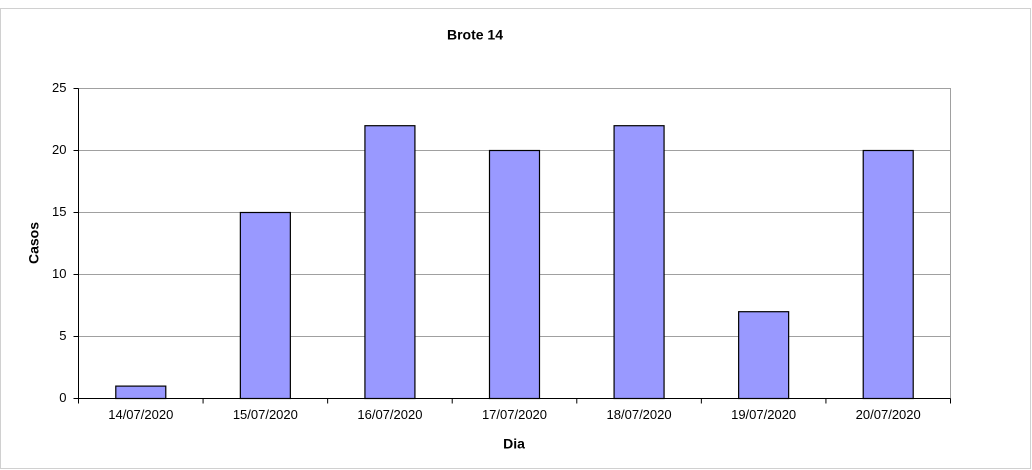 The width and height of the screenshot is (1032, 470). I want to click on x-axis-label: Dia, so click(514, 444).